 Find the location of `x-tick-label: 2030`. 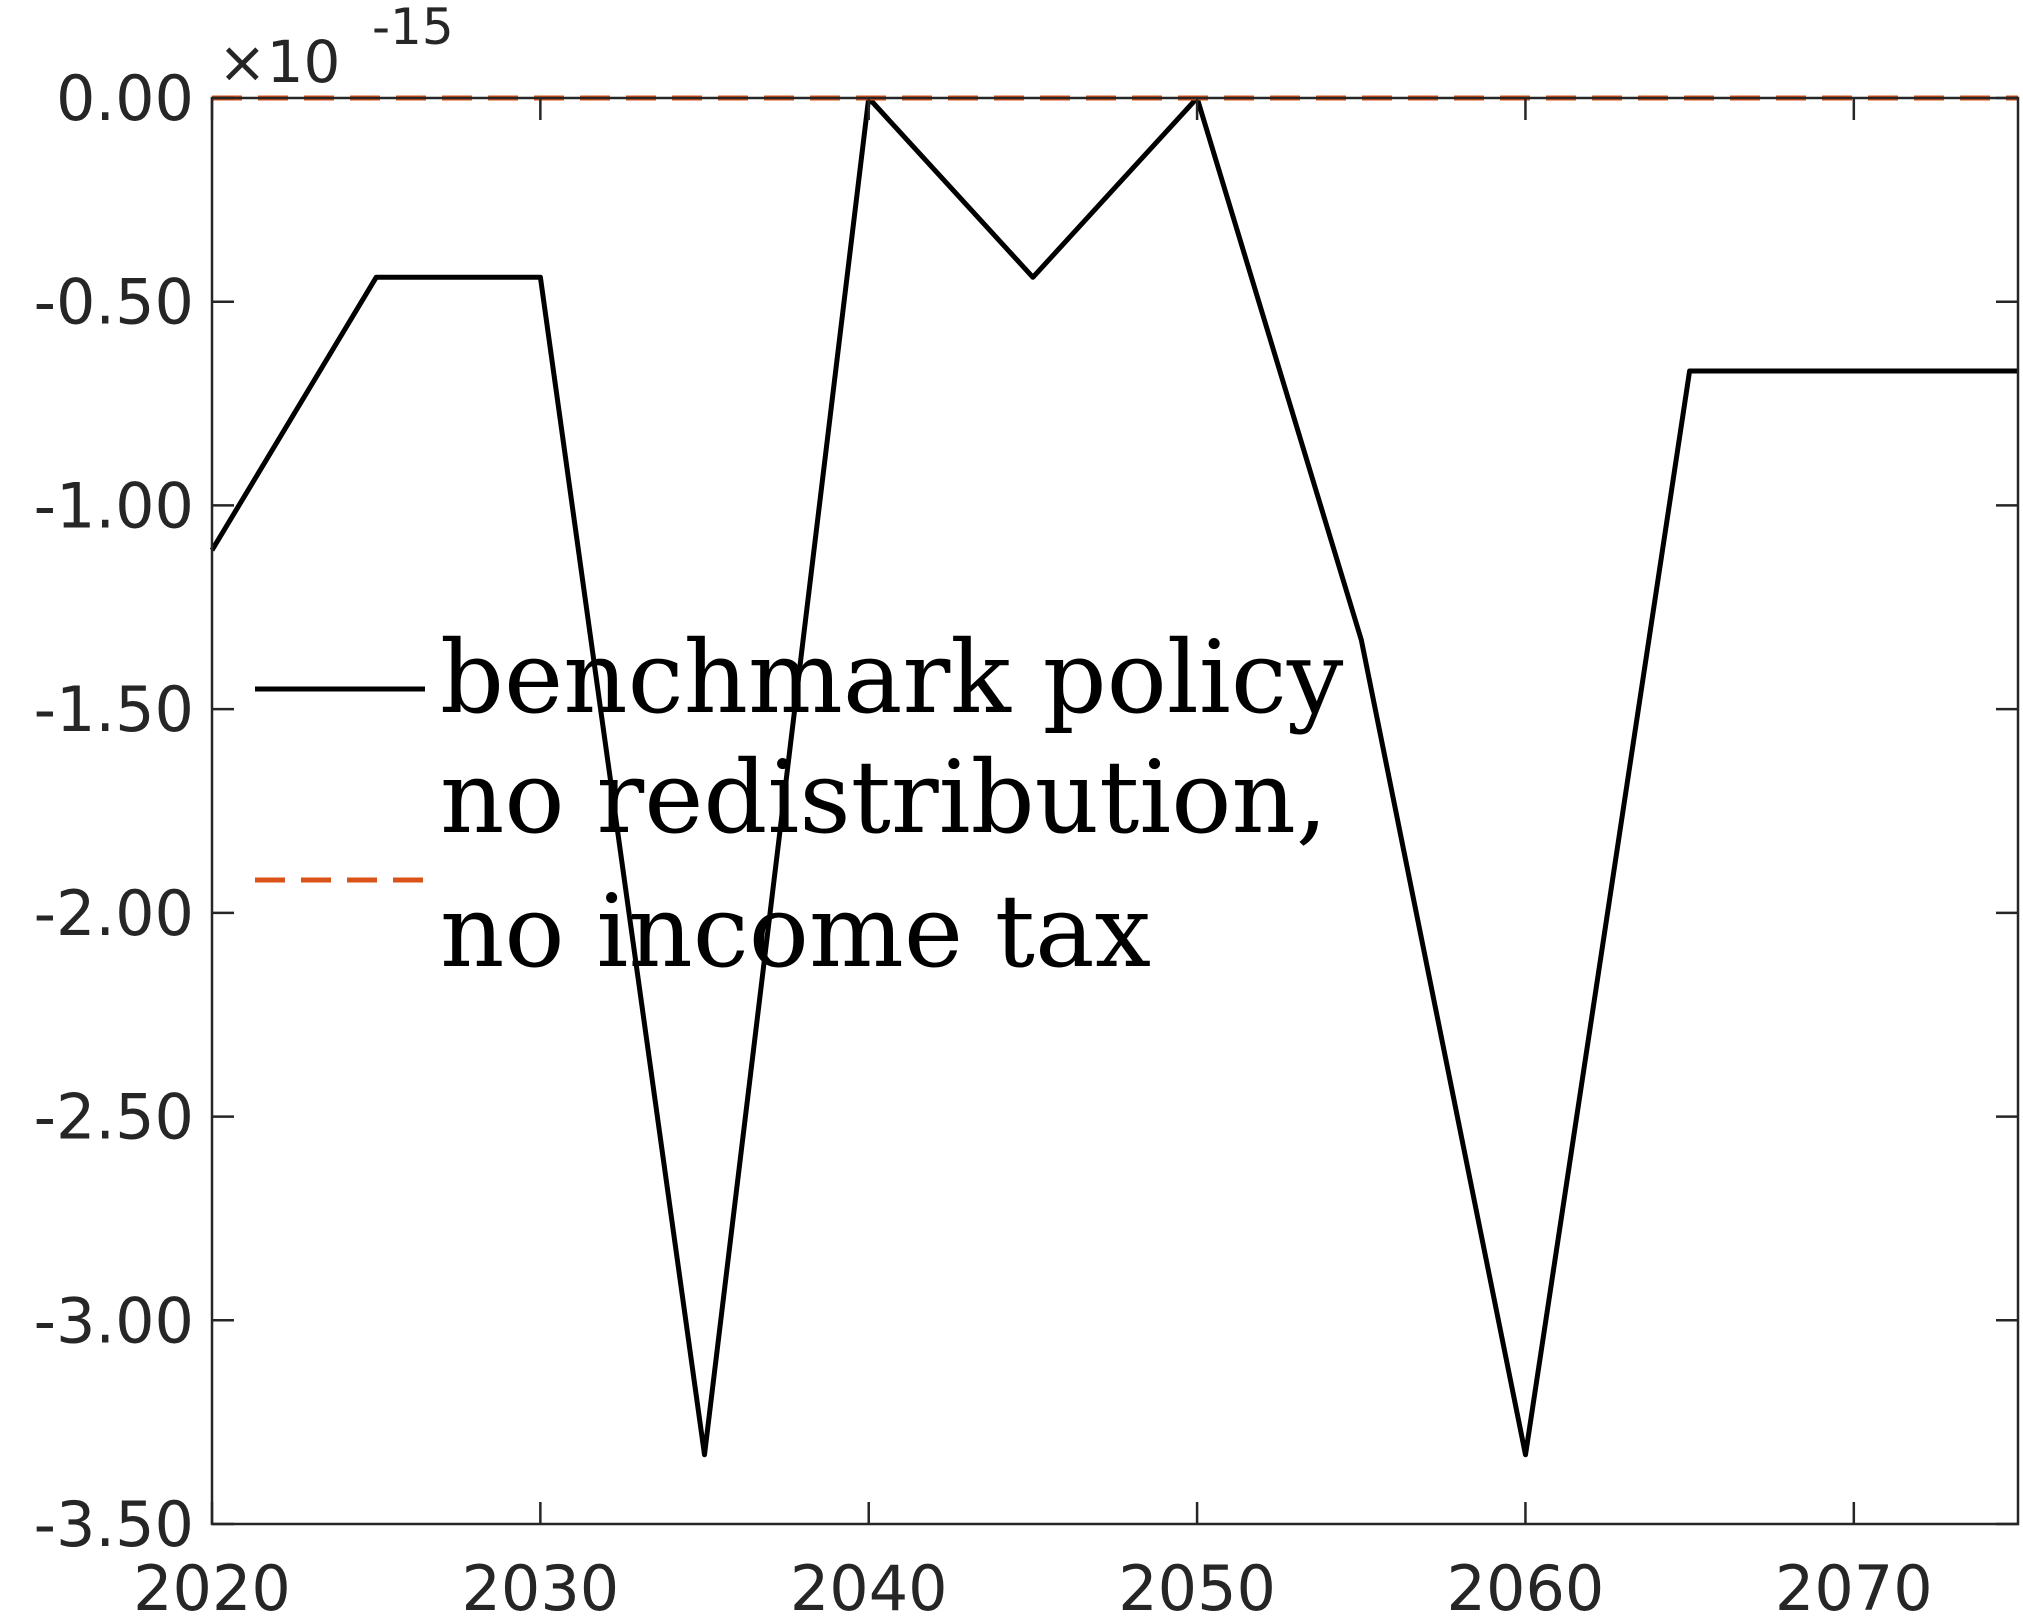

x-tick-label: 2030 is located at coordinates (540, 1587).